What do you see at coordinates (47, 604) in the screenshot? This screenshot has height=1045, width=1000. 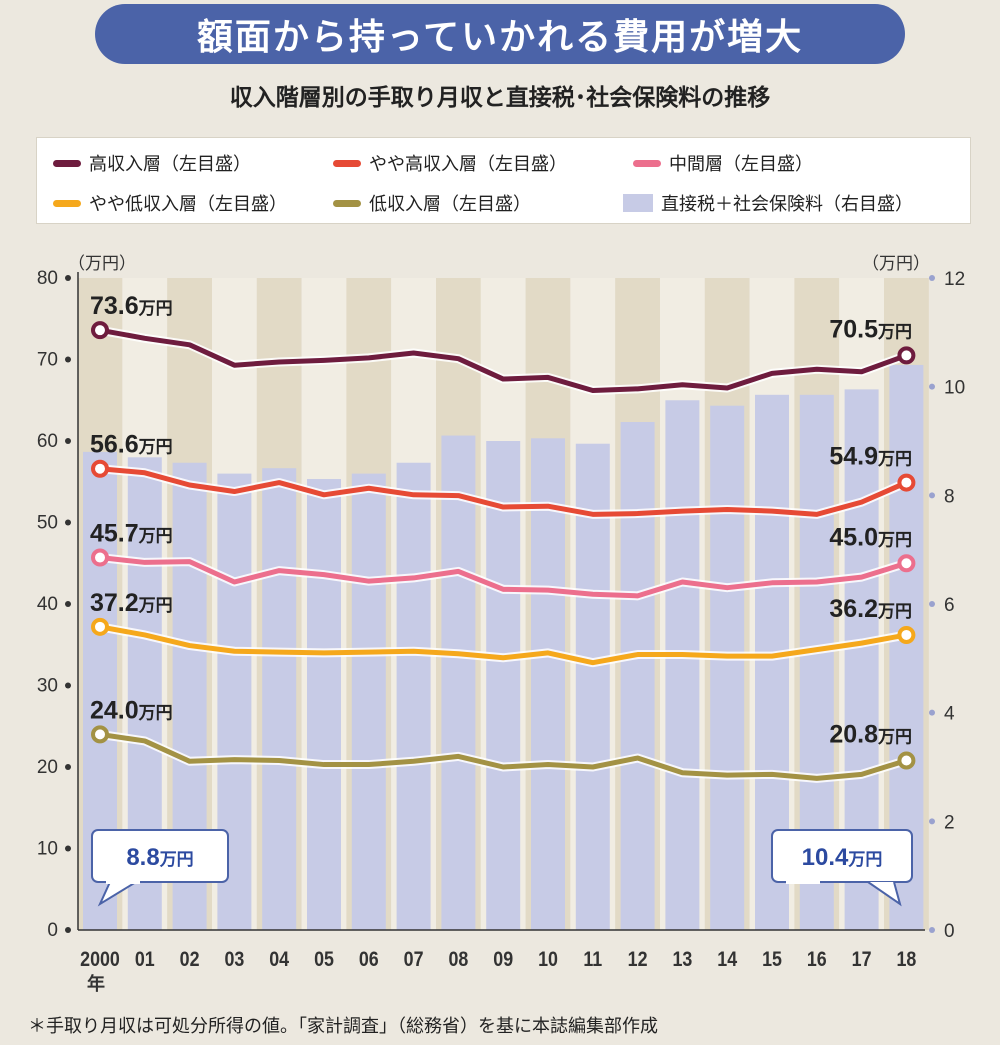 I see `left-tick-label: 40` at bounding box center [47, 604].